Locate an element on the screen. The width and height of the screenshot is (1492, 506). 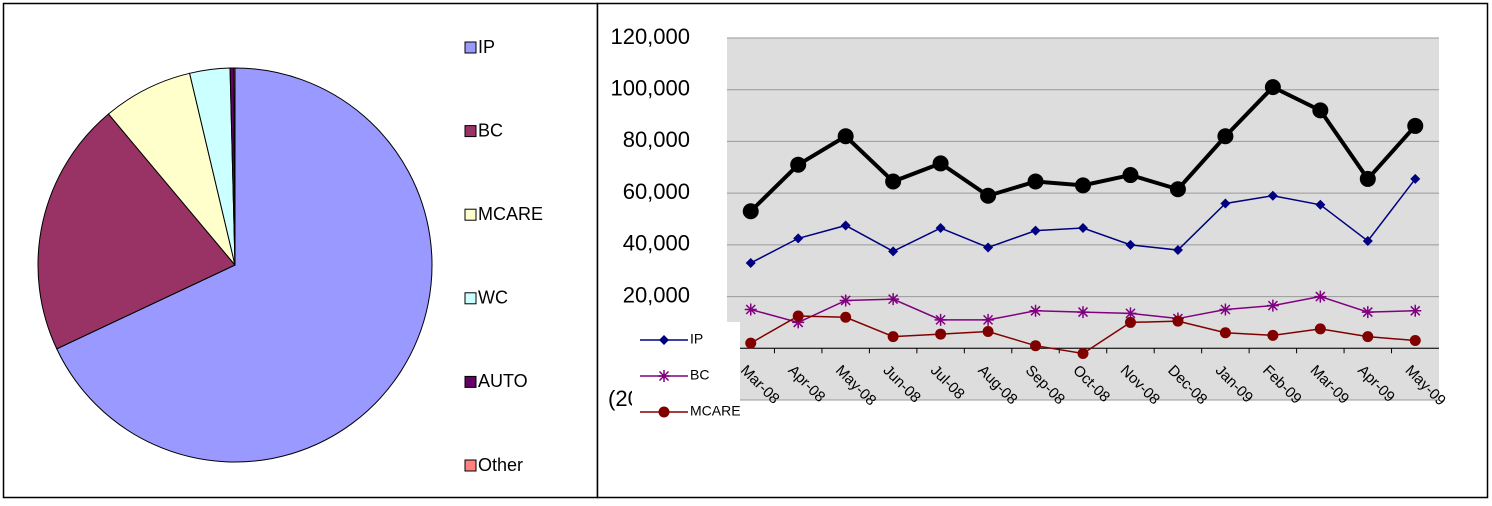
legend-label: AUTO is located at coordinates (503, 381).